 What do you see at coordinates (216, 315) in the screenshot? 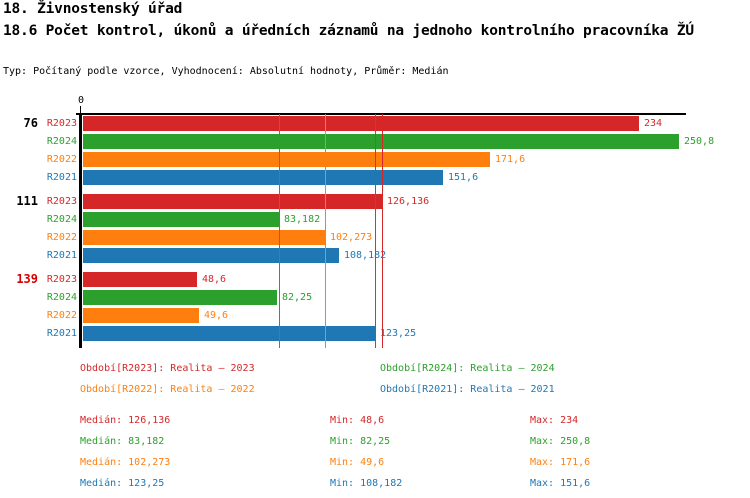
I see `bar-value-label: 49,6` at bounding box center [216, 315].